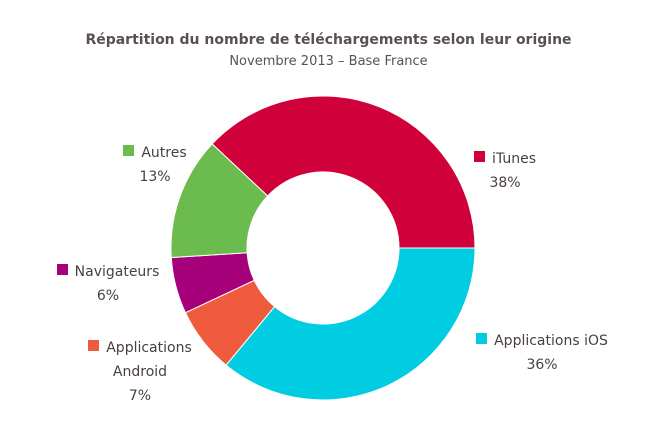  I want to click on value-label: 13%, so click(155, 177).